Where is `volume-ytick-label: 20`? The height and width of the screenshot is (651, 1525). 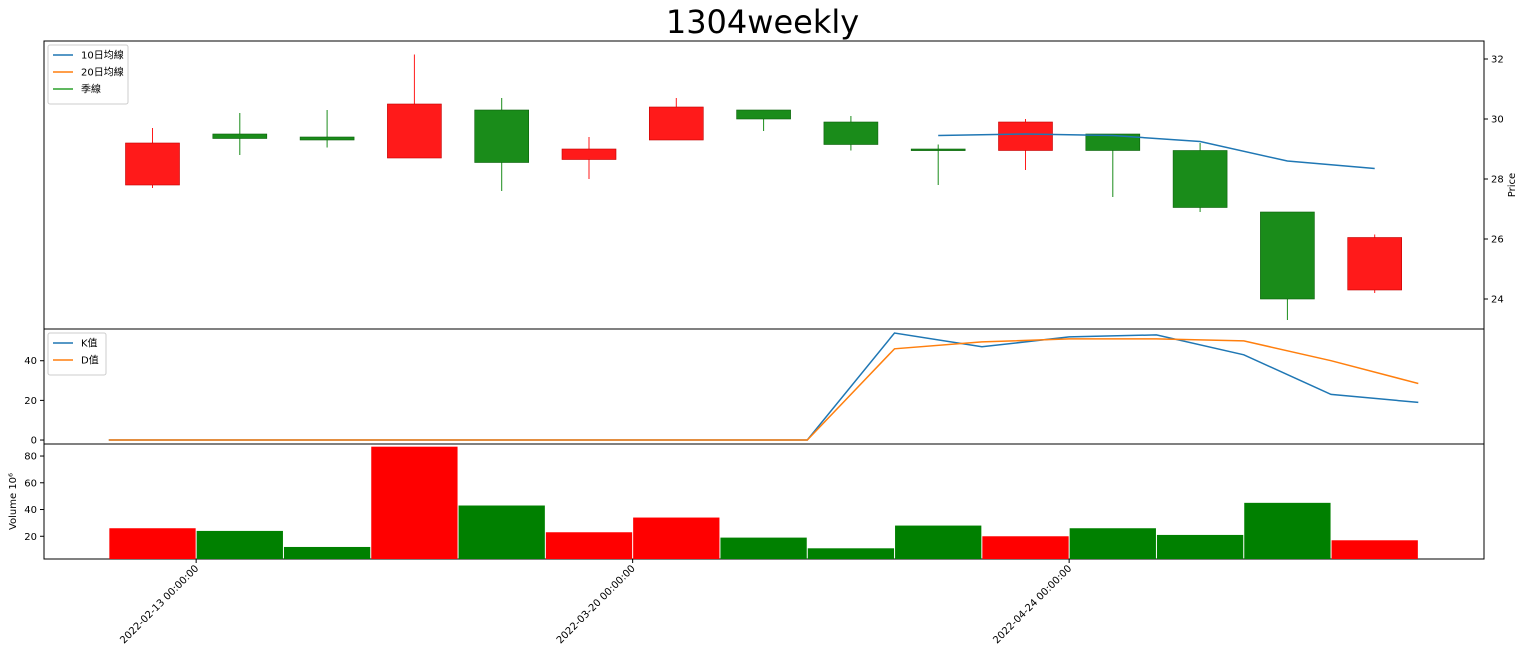 volume-ytick-label: 20 is located at coordinates (30, 537).